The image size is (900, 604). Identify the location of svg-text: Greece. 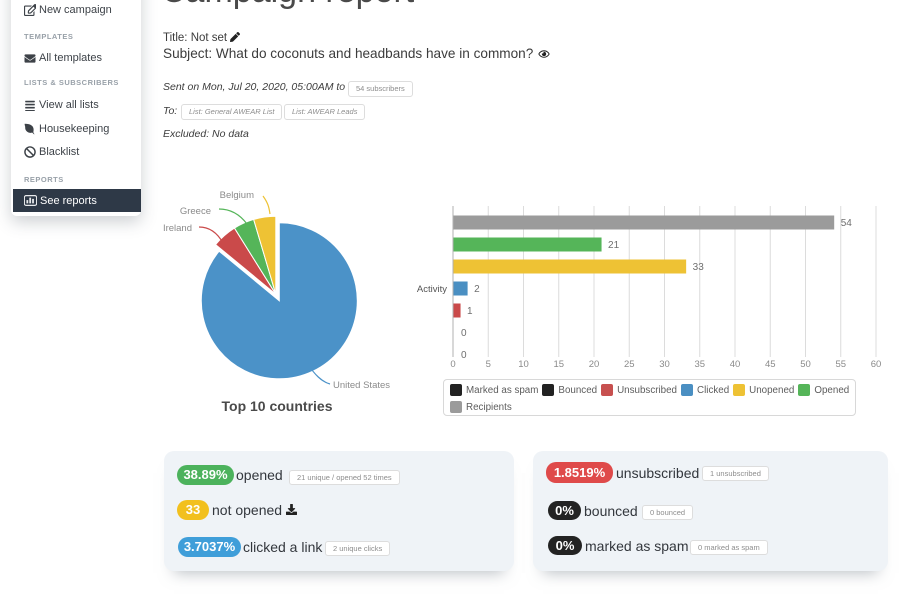
(195, 211).